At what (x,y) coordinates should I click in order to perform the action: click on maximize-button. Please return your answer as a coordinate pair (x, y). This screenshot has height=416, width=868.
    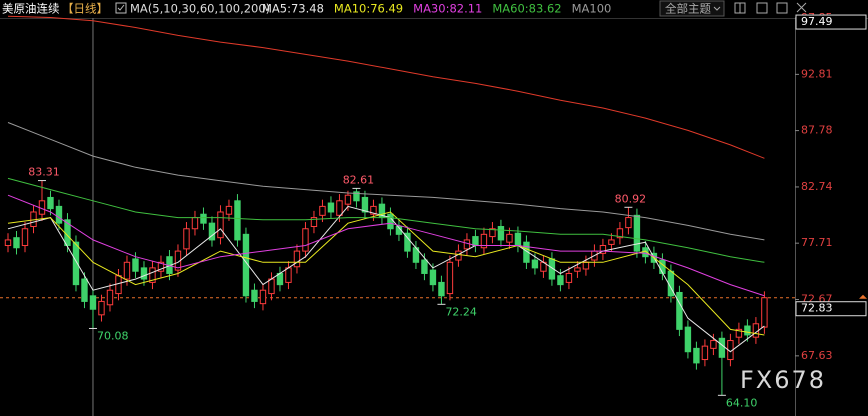
    Looking at the image, I should click on (782, 8).